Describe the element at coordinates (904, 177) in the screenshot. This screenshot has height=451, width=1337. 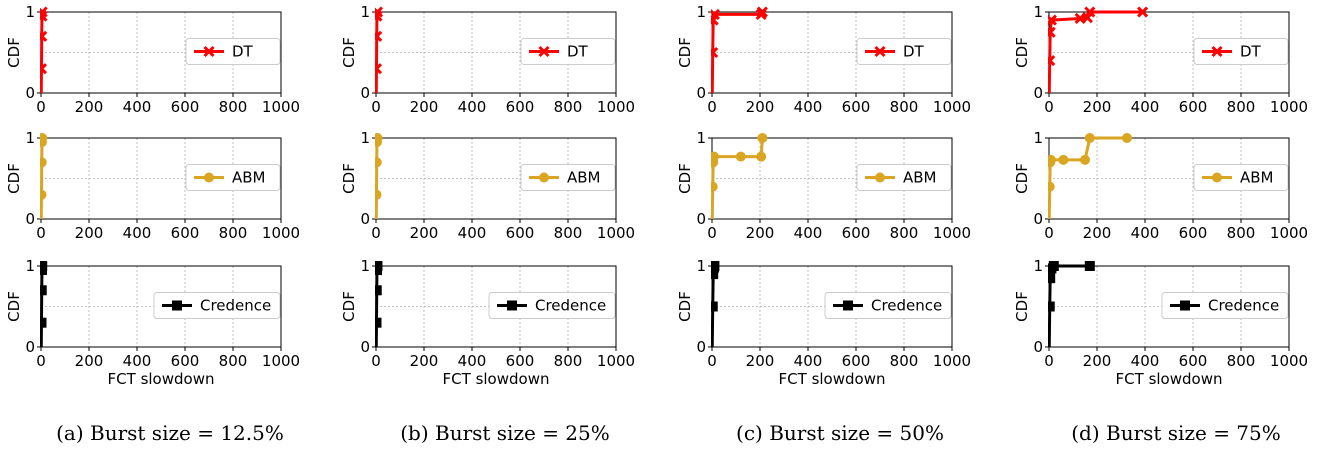
I see `legend-abm: ABM` at that location.